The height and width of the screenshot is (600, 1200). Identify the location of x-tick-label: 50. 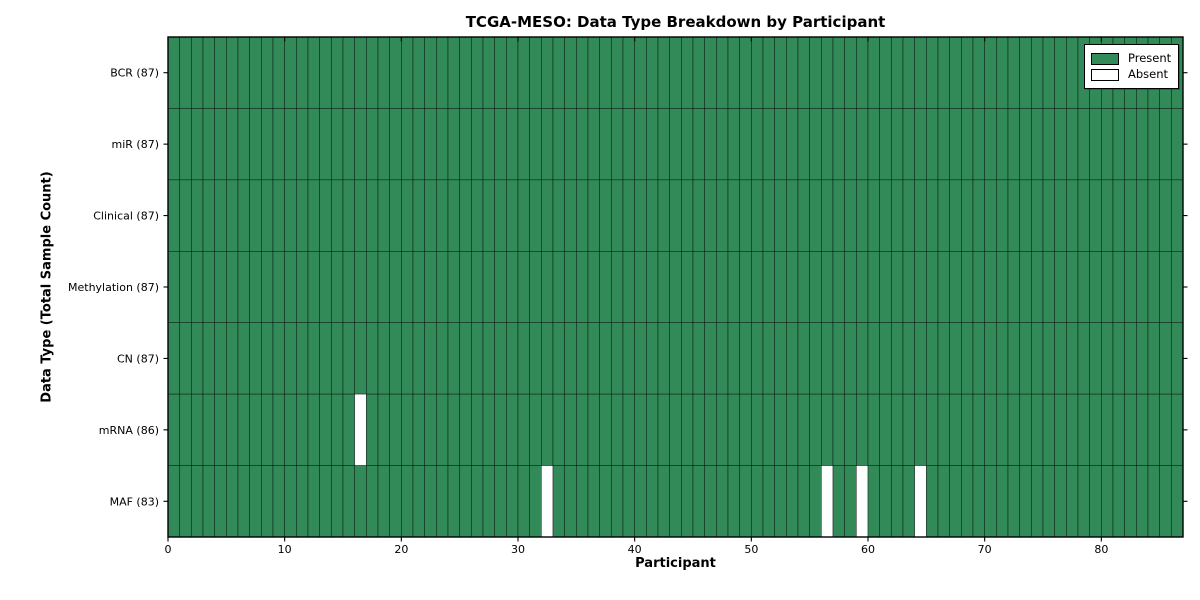
(751, 549).